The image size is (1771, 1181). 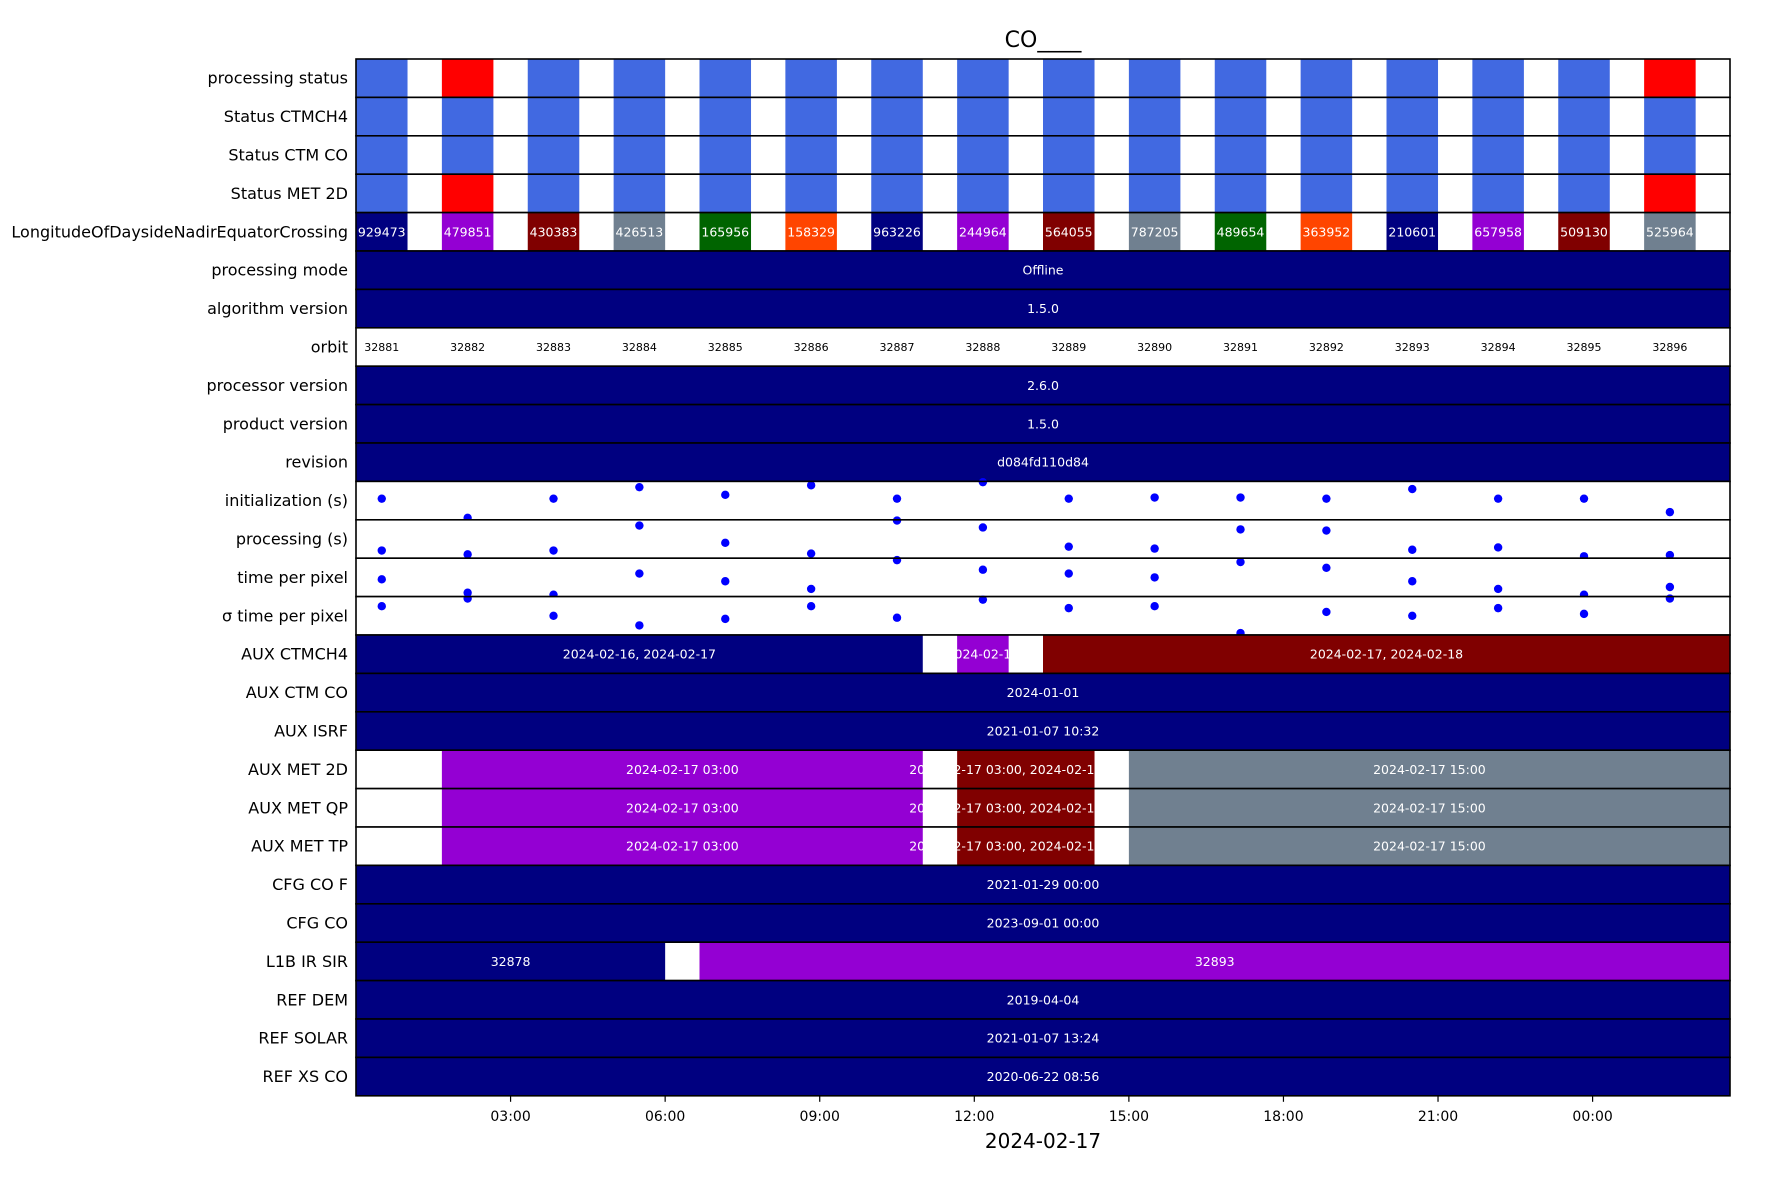 What do you see at coordinates (811, 347) in the screenshot?
I see `orbit-number: 32886` at bounding box center [811, 347].